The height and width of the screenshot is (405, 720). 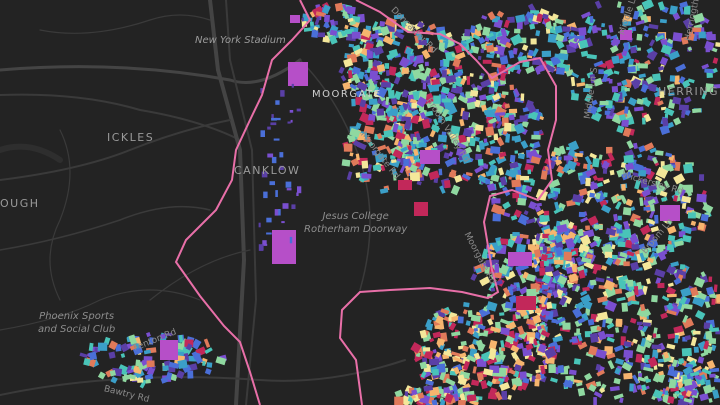 I want to click on poi-name: Jesus College Rotherham Doorway, so click(x=356, y=223).